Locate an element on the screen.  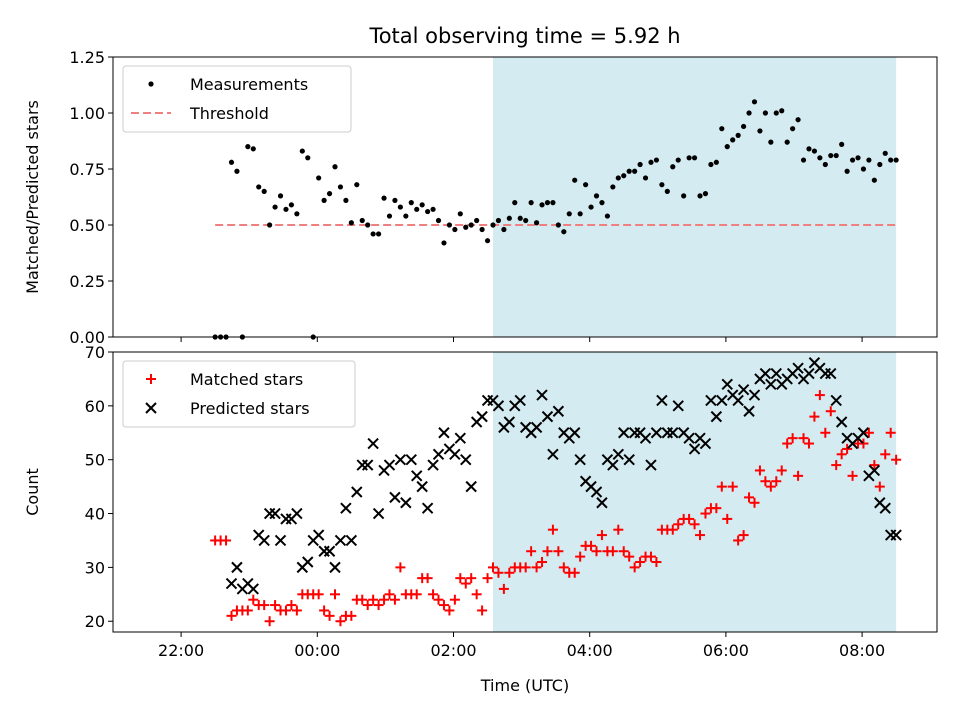
y-tick-label: 70 is located at coordinates (95, 352).